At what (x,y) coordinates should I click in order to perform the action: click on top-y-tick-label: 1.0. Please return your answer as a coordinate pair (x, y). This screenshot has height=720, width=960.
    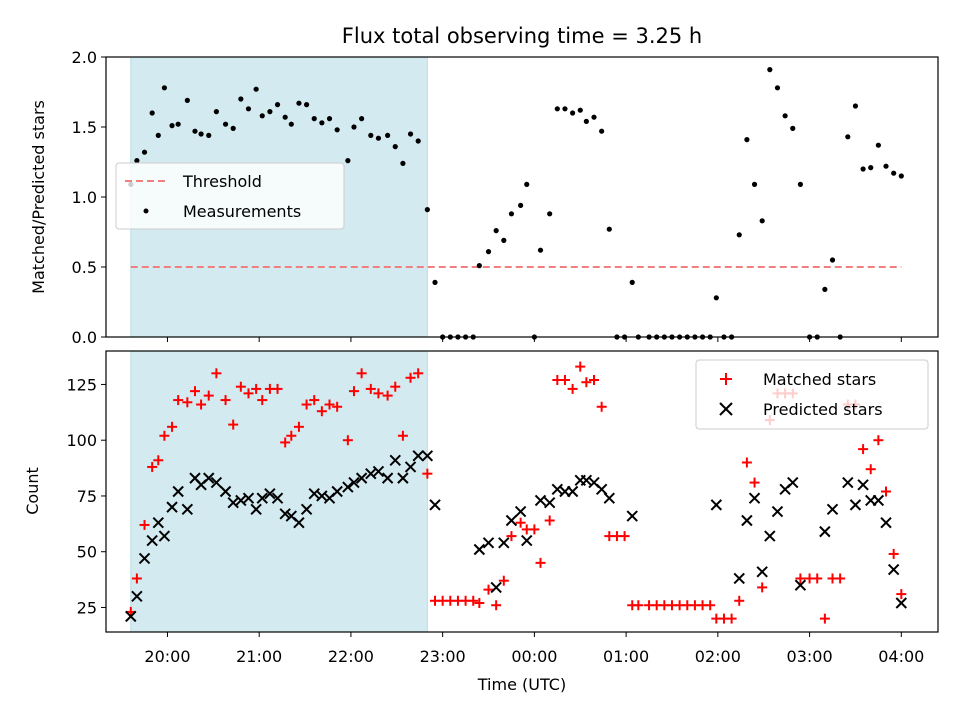
    Looking at the image, I should click on (84, 197).